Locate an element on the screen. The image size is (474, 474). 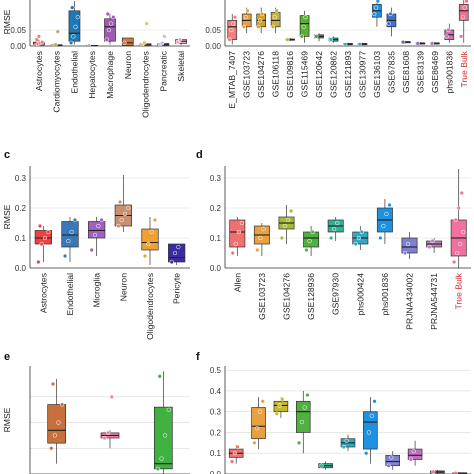
x-tick-label: GSE97930 is located at coordinates (336, 294).